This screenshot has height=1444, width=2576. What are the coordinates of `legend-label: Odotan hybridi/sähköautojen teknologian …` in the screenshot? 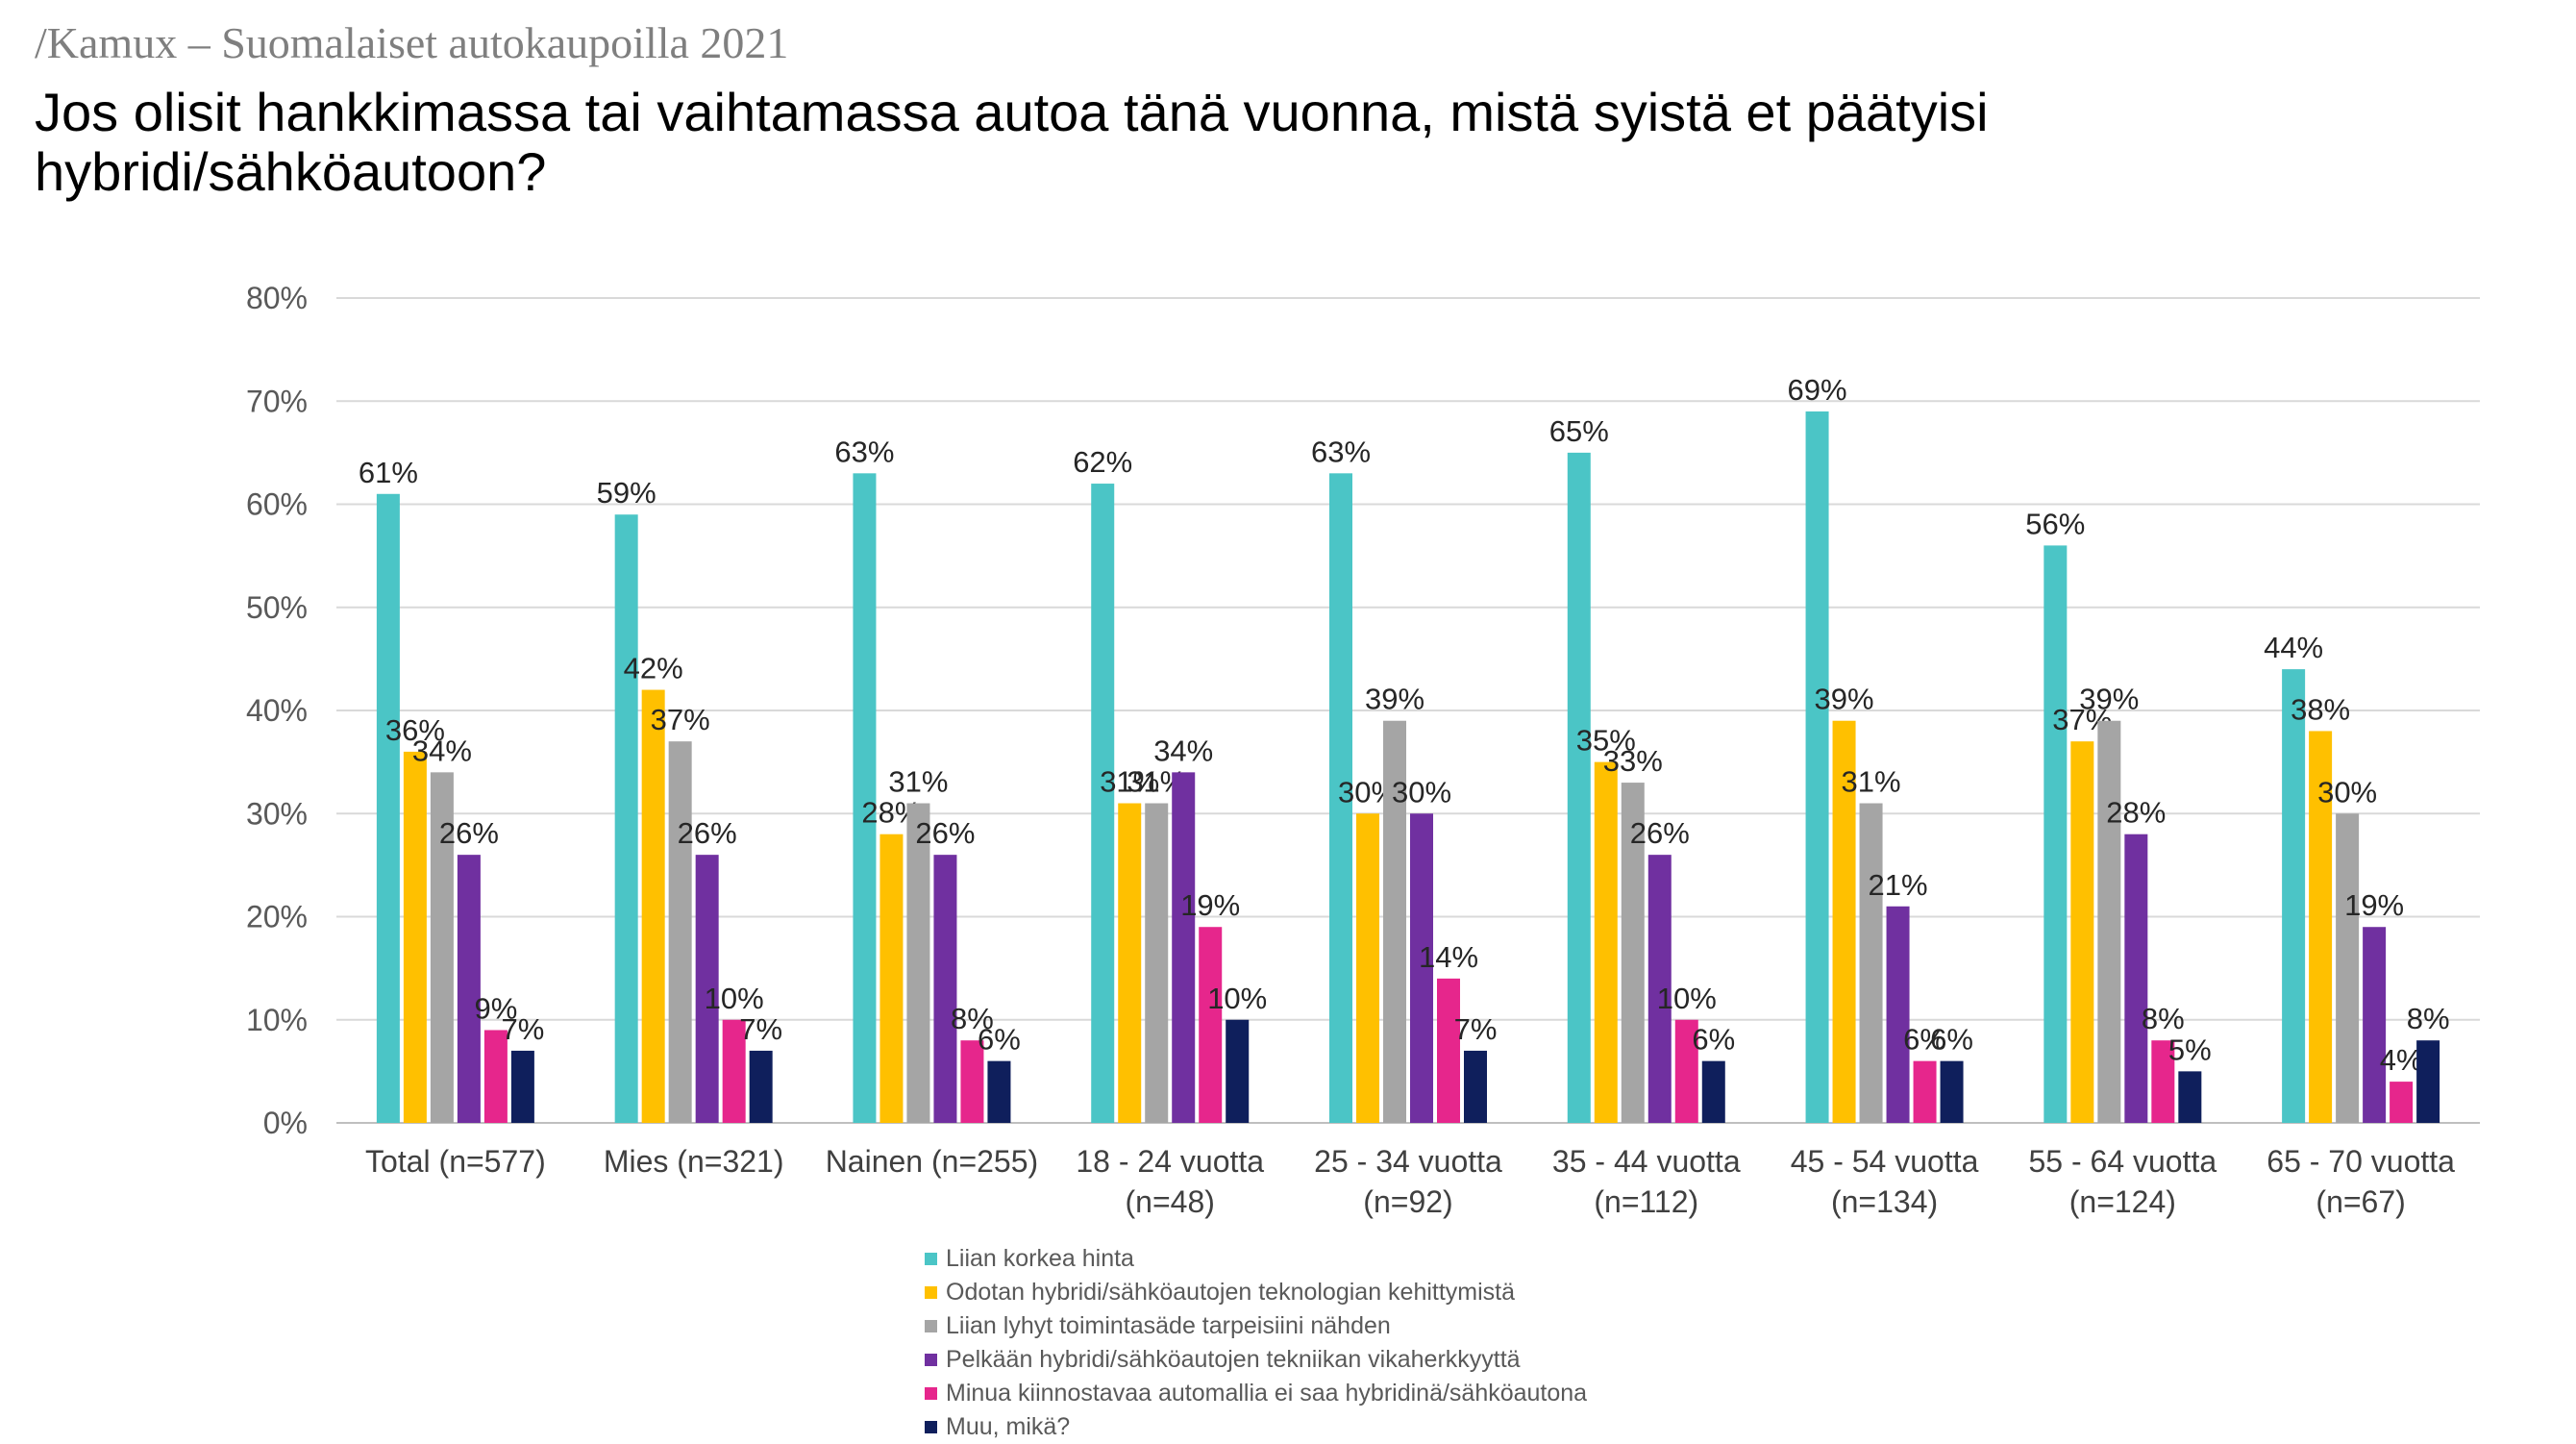 It's located at (1231, 1292).